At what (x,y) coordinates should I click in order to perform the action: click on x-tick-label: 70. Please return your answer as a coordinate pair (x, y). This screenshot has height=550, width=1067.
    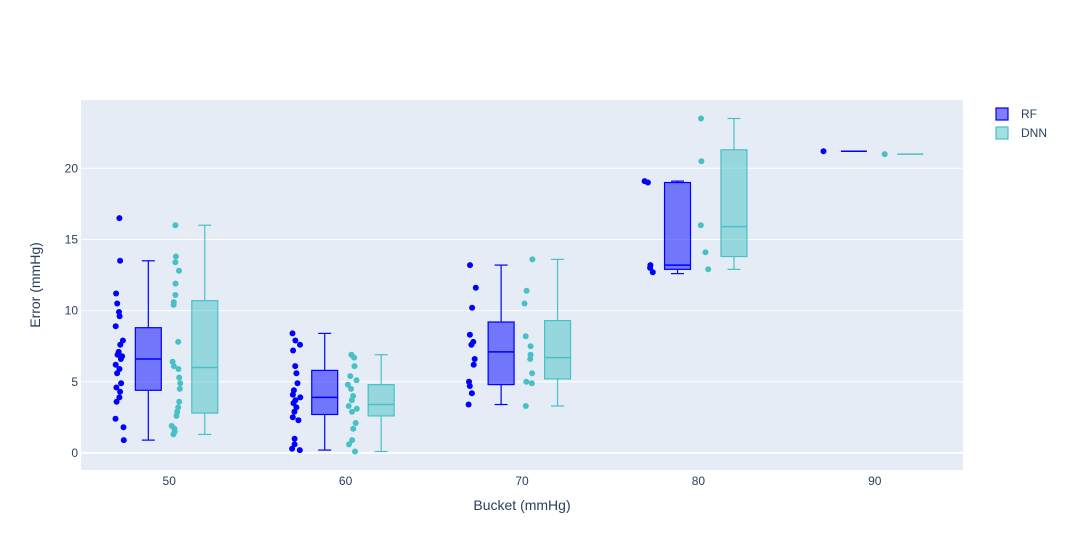
    Looking at the image, I should click on (522, 481).